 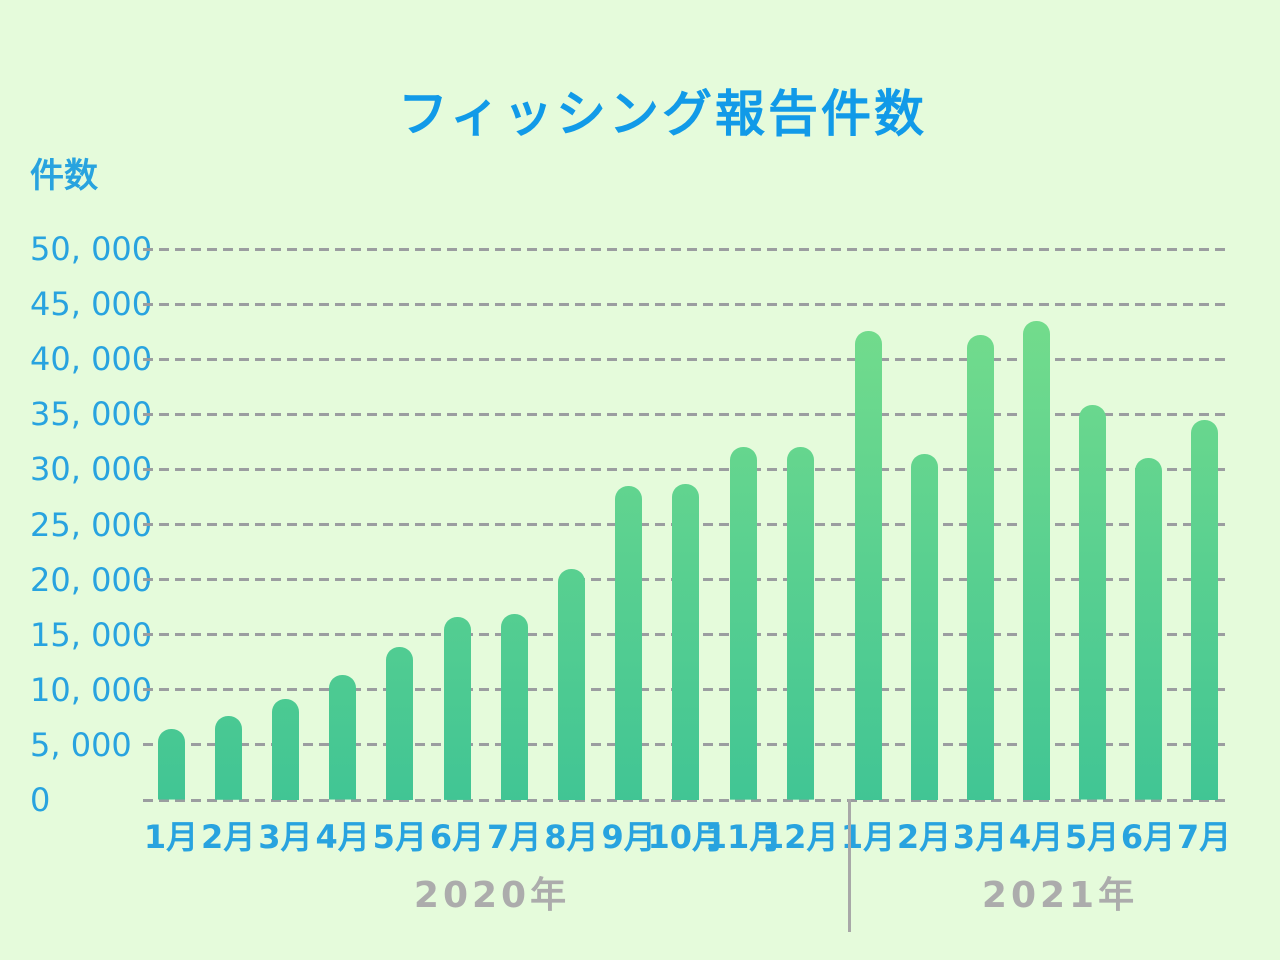 I want to click on x-tick-label-2020年-1月: 1月, so click(x=171, y=837).